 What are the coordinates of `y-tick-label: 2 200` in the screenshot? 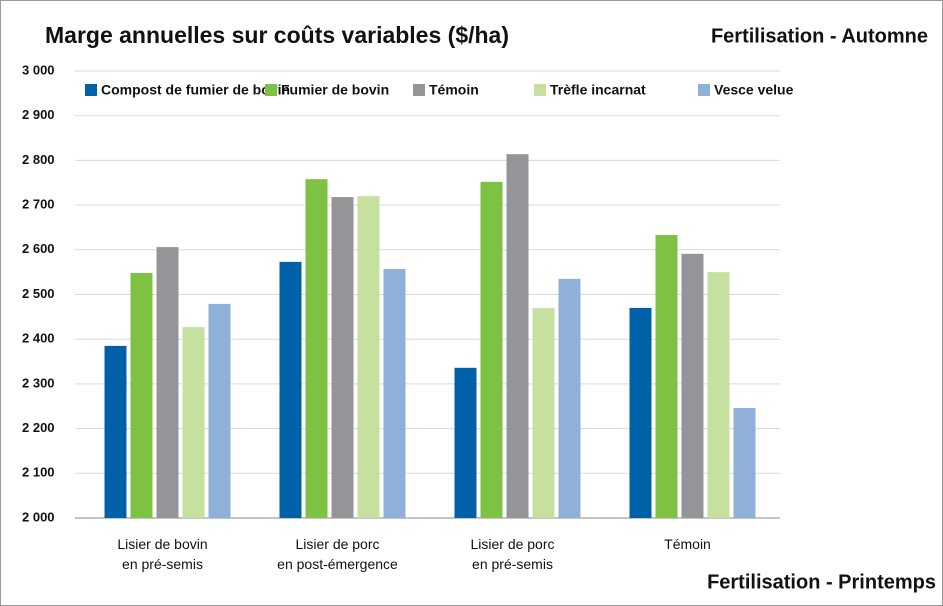 It's located at (38, 427).